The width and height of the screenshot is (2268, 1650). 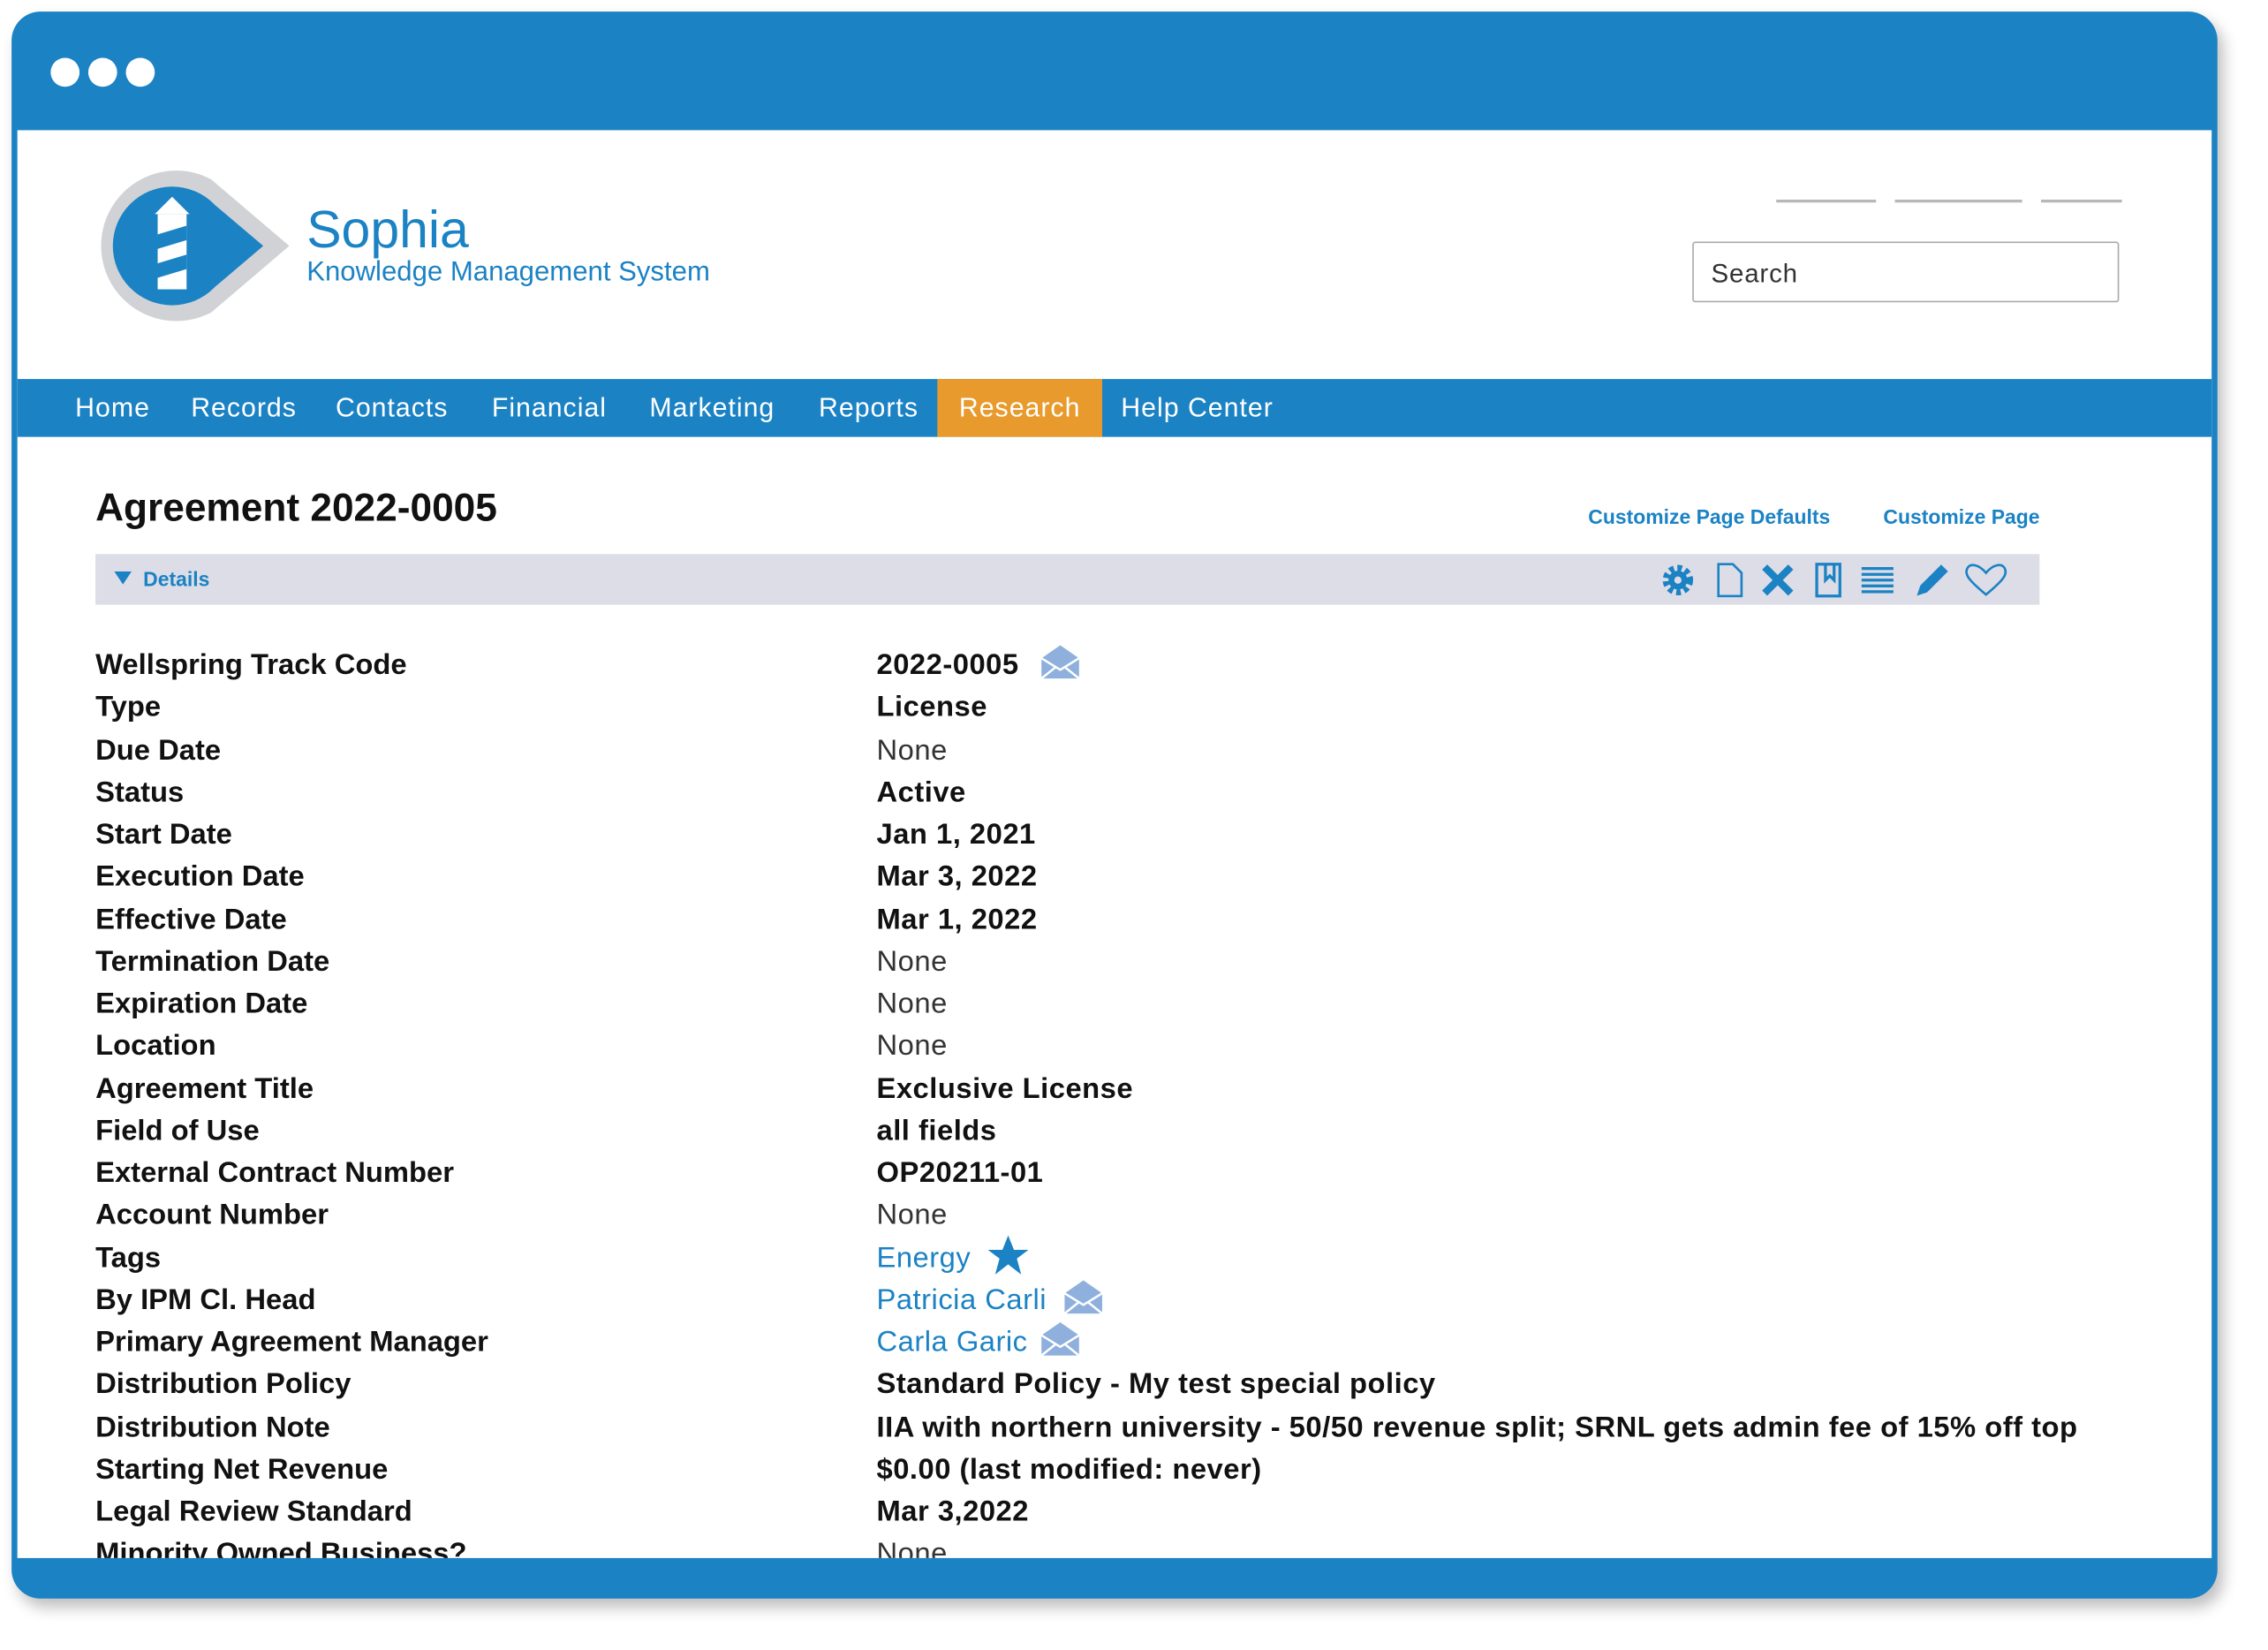 I want to click on field-value: Mar 1, 2022, so click(x=957, y=919).